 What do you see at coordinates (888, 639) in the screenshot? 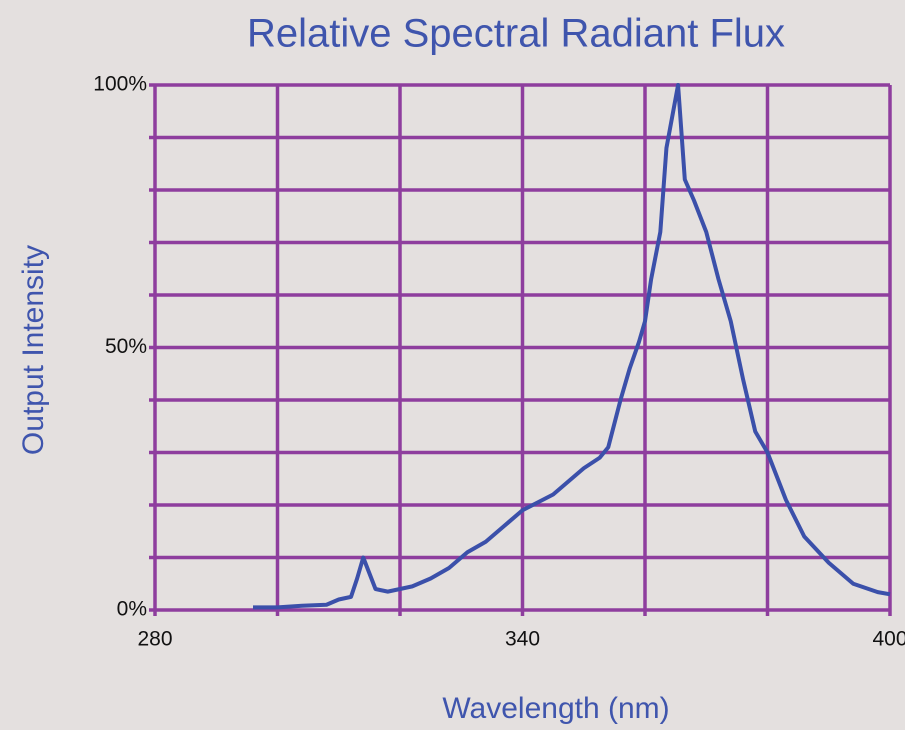
I see `x-tick-label: 400` at bounding box center [888, 639].